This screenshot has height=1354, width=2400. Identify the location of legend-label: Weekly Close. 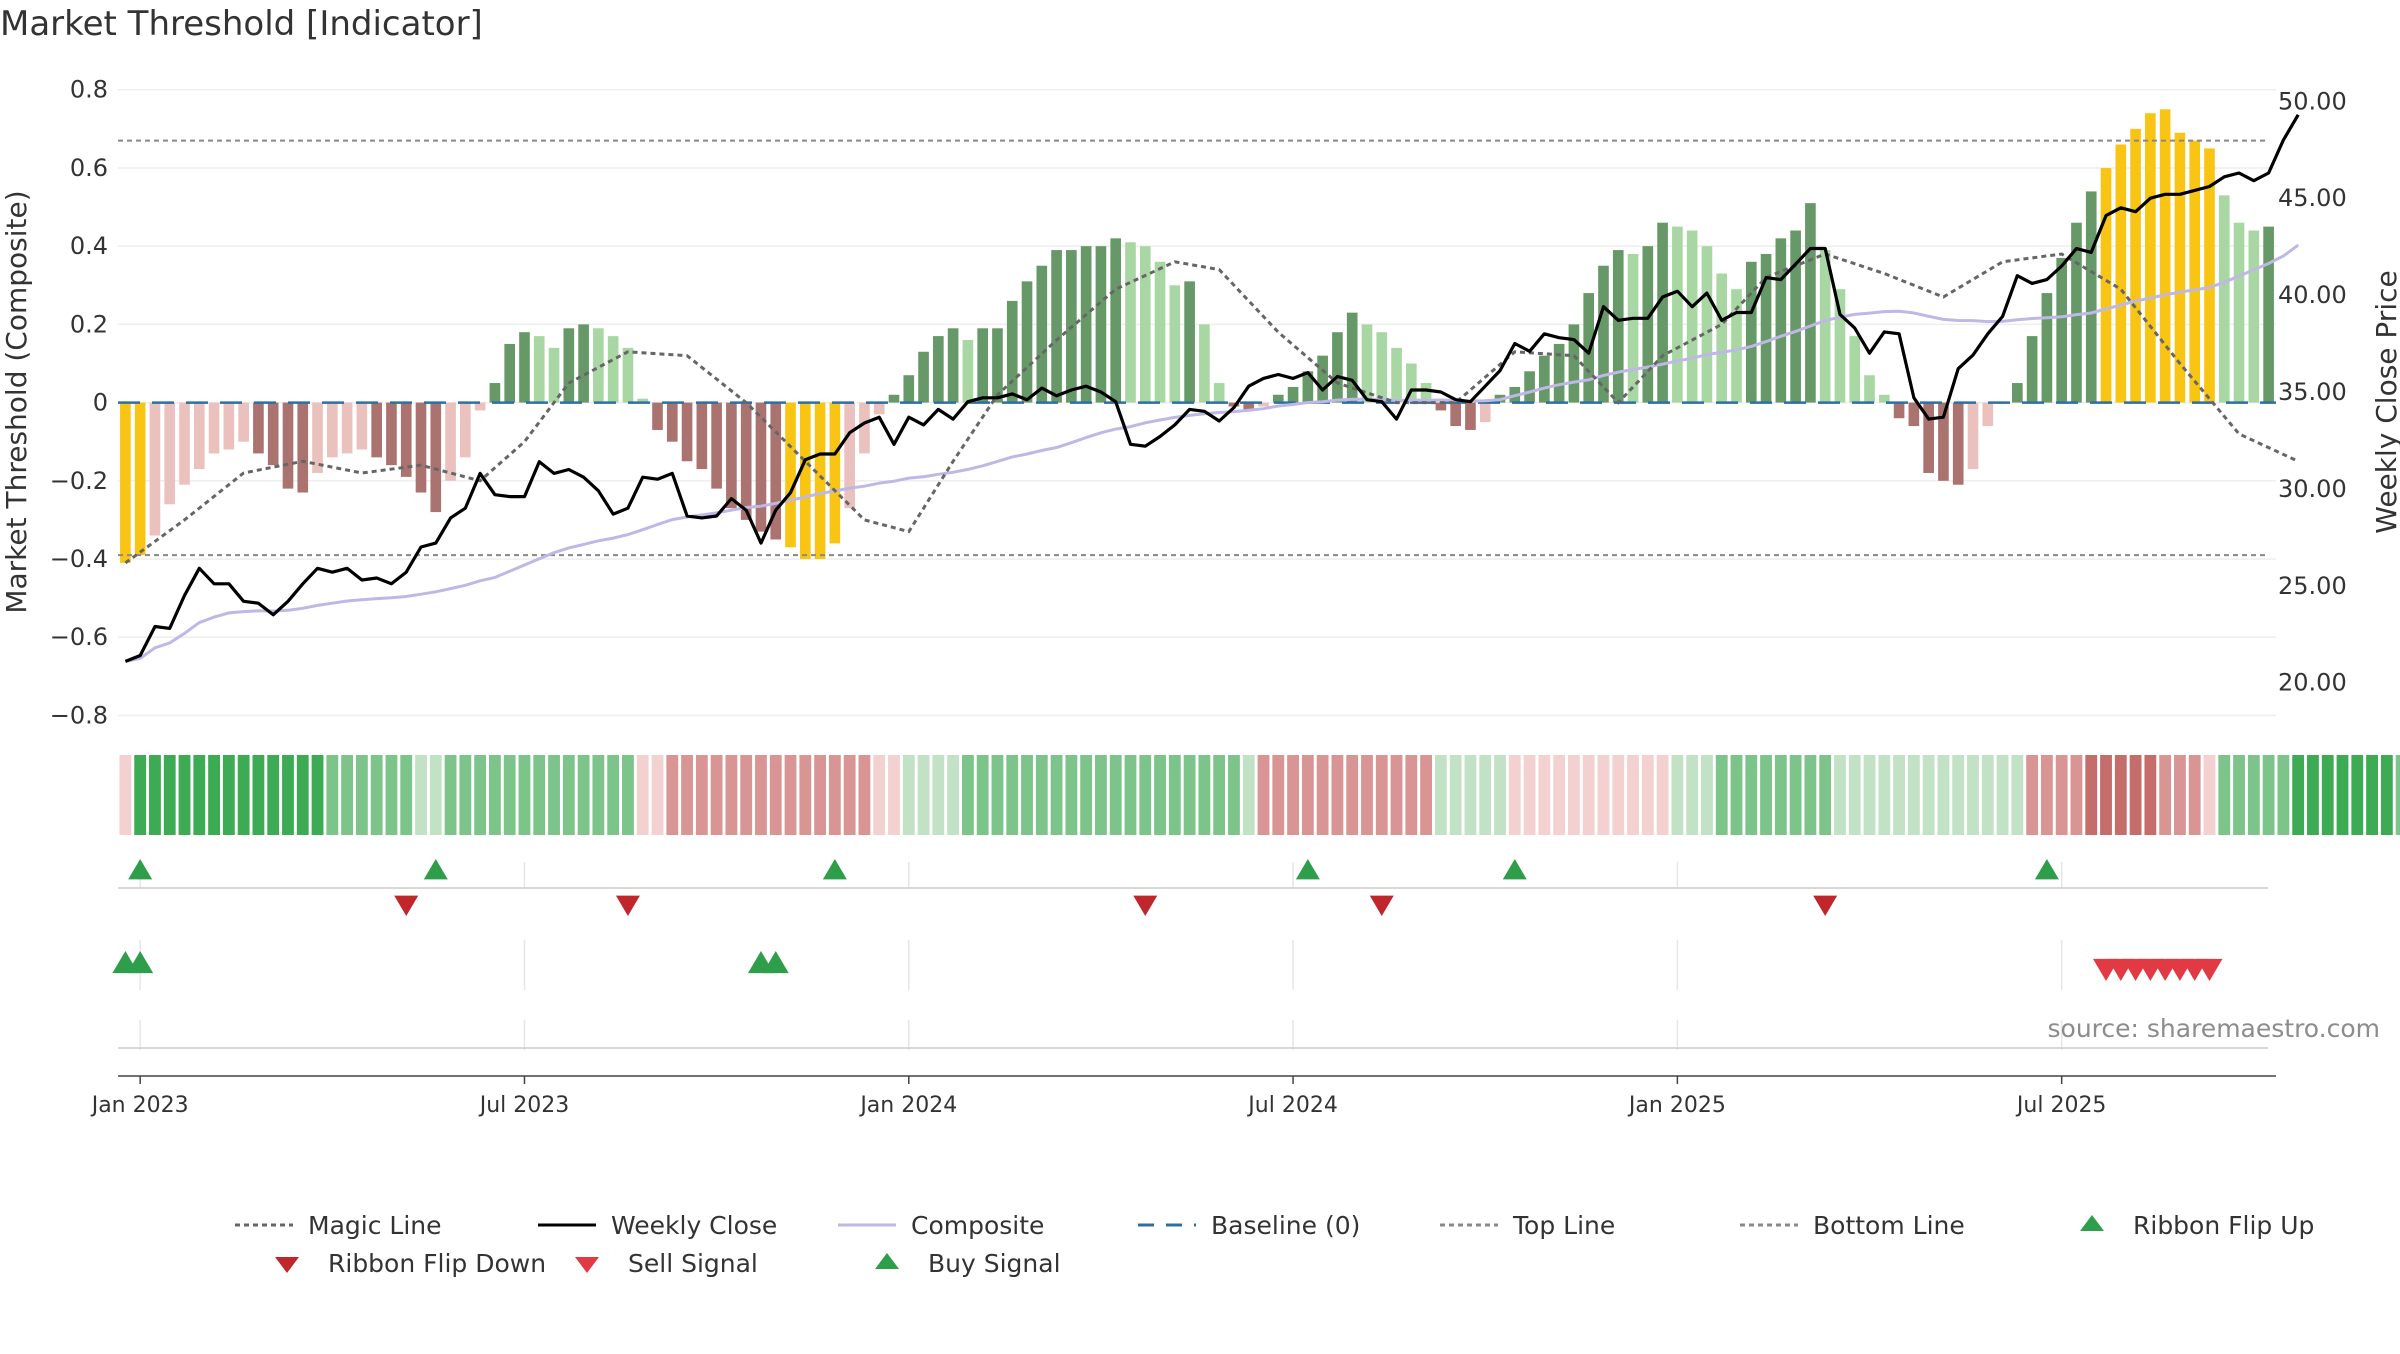
(694, 1225).